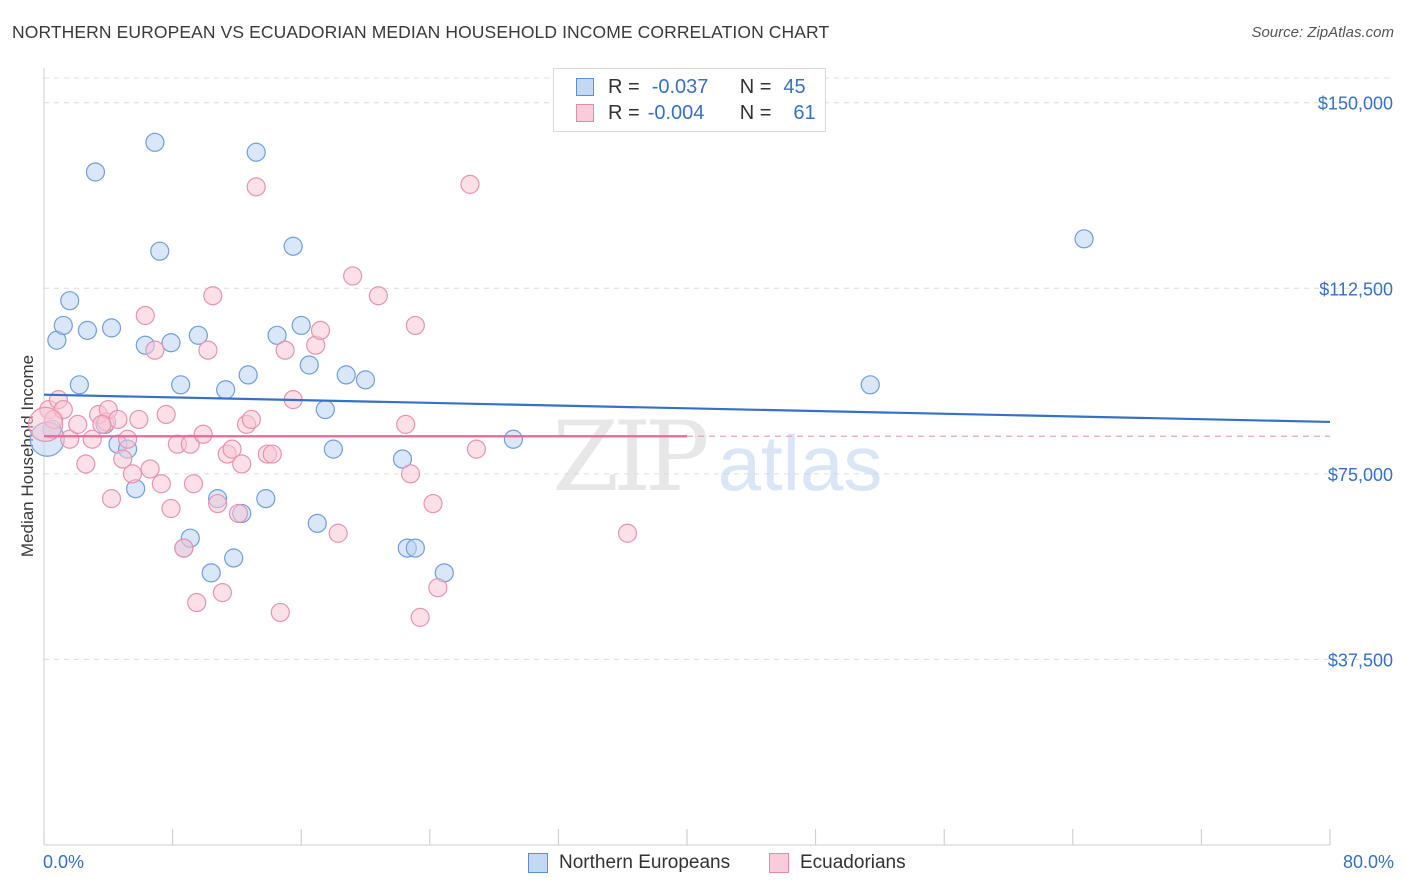 This screenshot has height=892, width=1406. I want to click on y-tick-label: $37,500, so click(1360, 660).